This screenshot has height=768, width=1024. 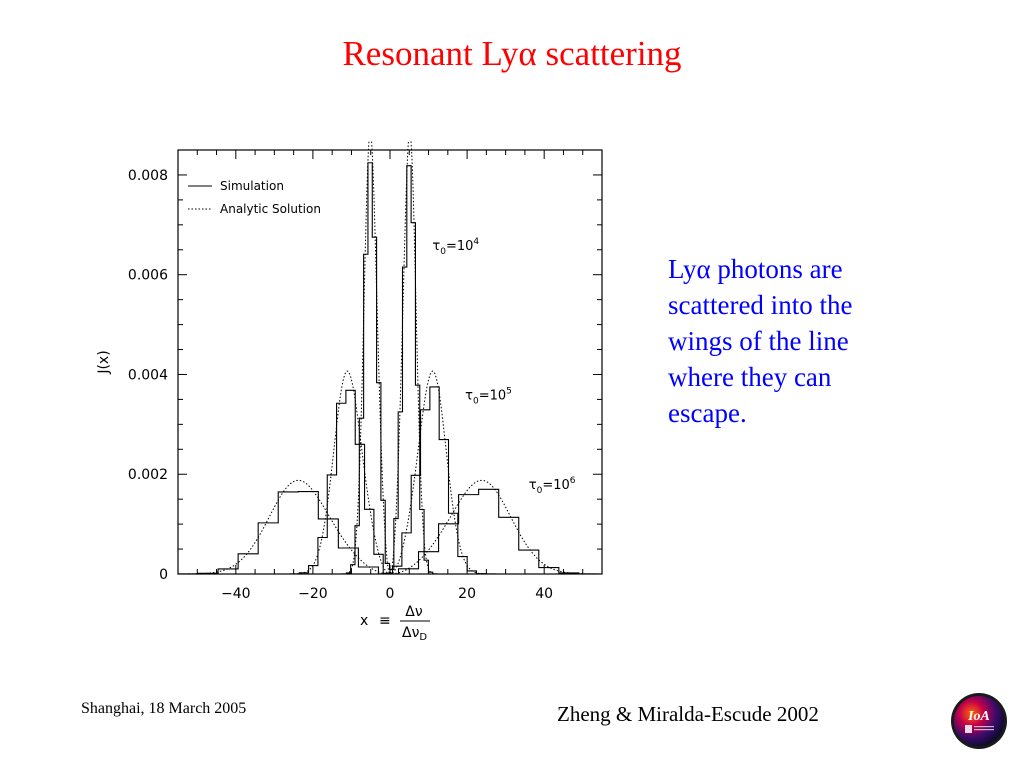 I want to click on tau-annotation: τ0=105, so click(x=488, y=396).